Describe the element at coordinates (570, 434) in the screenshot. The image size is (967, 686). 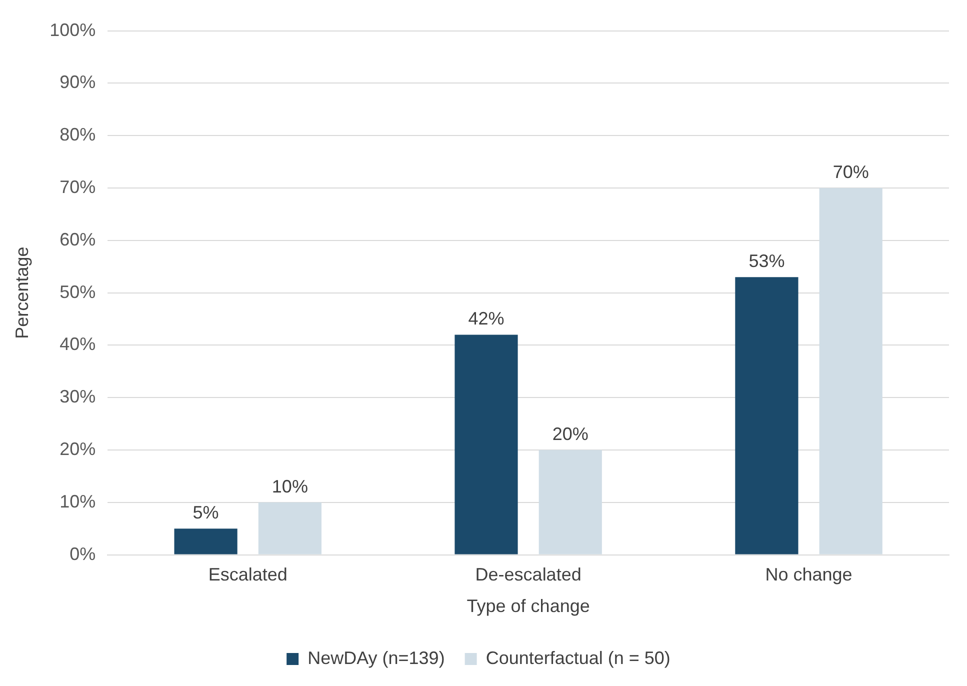
I see `data-label: 20%` at that location.